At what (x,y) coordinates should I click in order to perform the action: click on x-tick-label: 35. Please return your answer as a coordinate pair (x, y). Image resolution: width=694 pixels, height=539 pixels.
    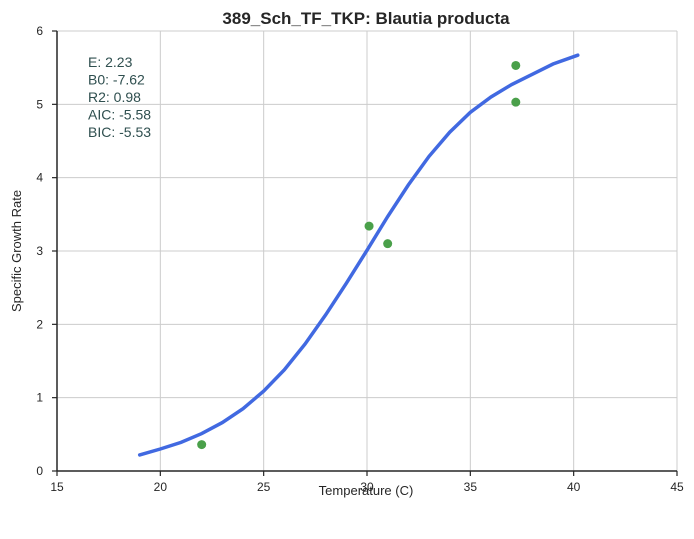
    Looking at the image, I should click on (471, 487).